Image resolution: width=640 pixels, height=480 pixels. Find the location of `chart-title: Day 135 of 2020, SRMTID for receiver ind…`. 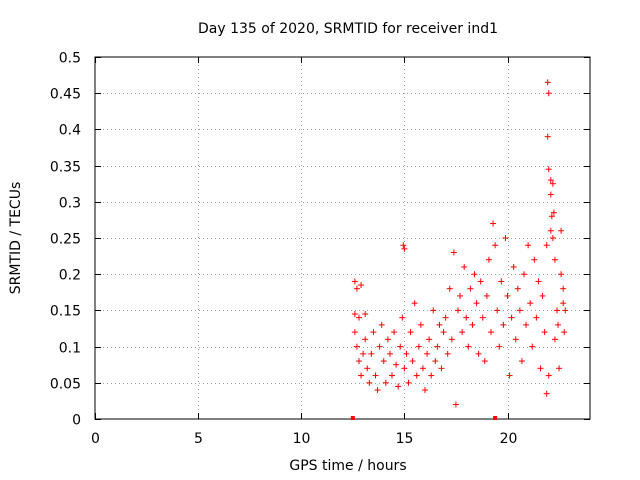

chart-title: Day 135 of 2020, SRMTID for receiver ind… is located at coordinates (348, 29).